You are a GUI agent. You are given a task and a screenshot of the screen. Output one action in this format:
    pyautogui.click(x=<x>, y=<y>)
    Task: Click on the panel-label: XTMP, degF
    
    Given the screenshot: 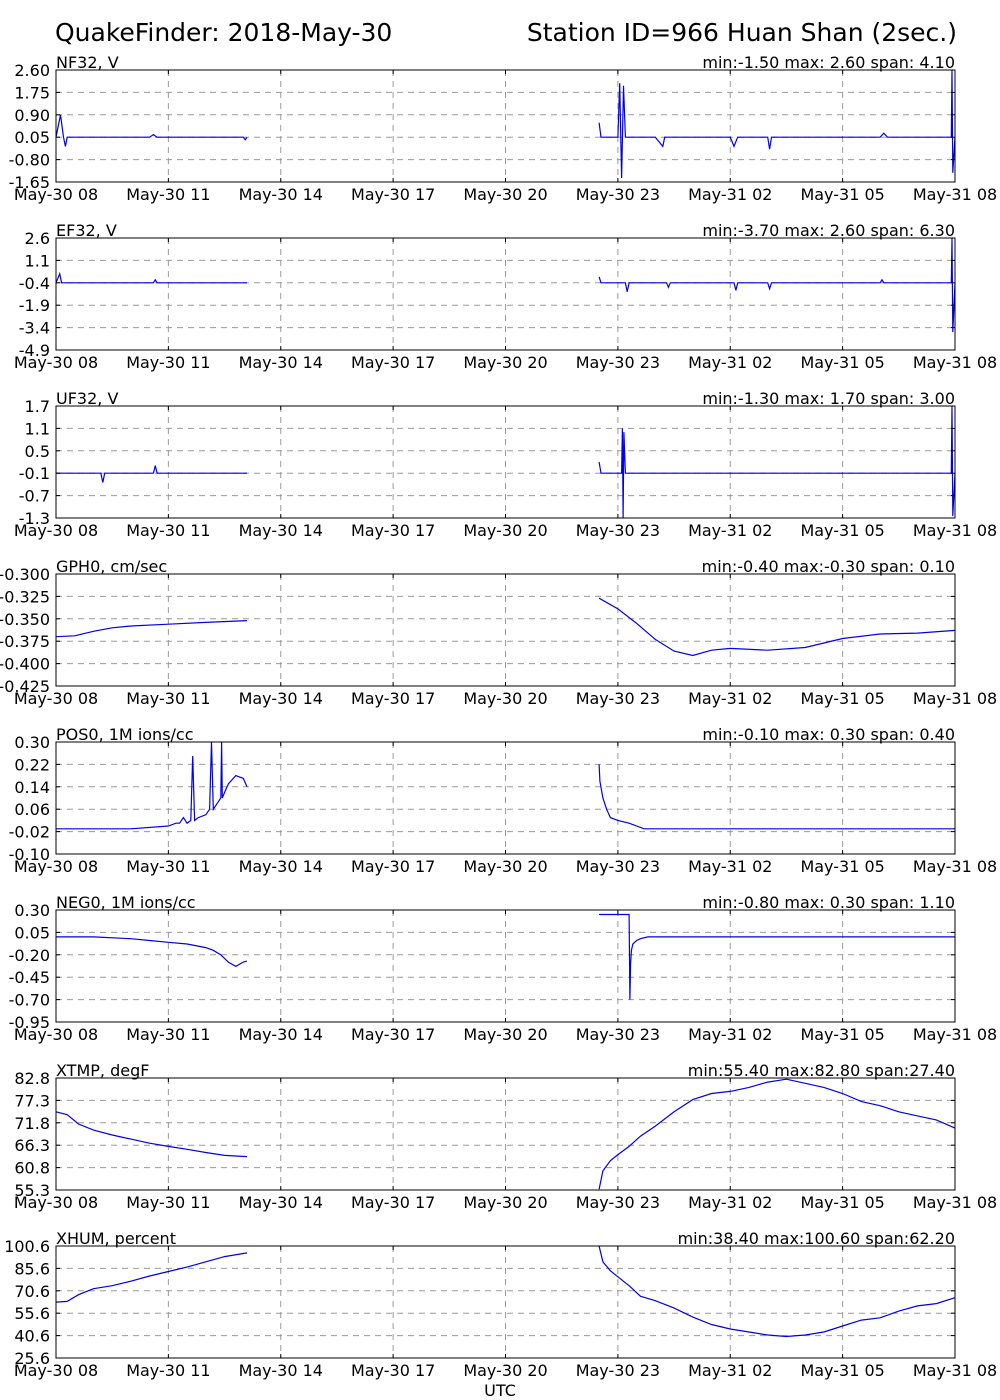 What is the action you would take?
    pyautogui.click(x=102, y=1070)
    